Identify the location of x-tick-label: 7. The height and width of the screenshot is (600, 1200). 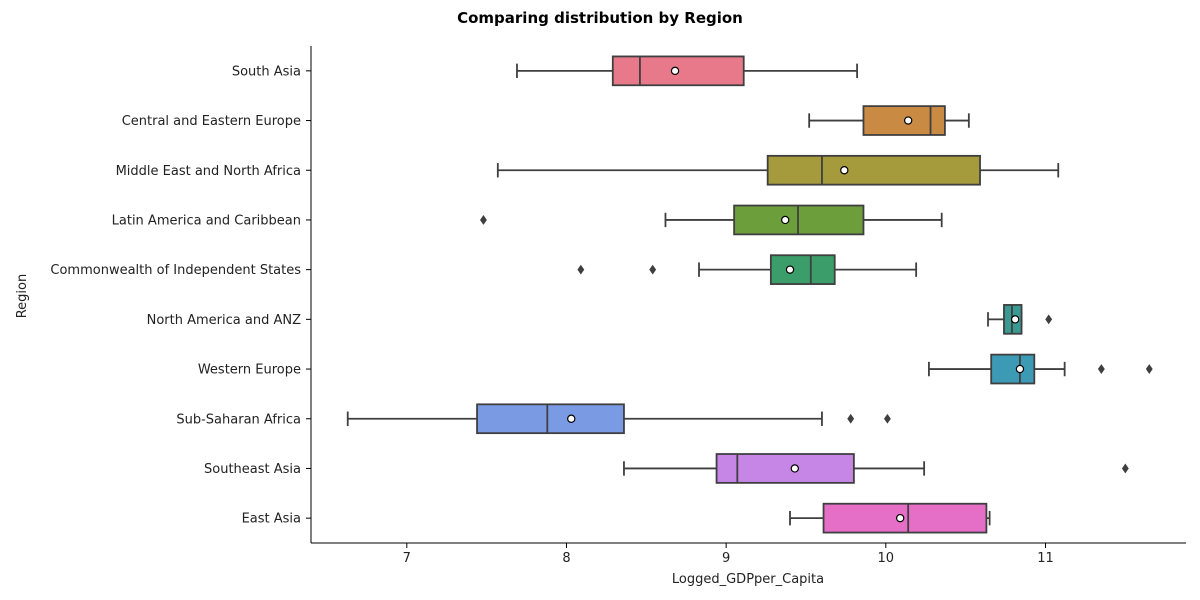
(407, 558).